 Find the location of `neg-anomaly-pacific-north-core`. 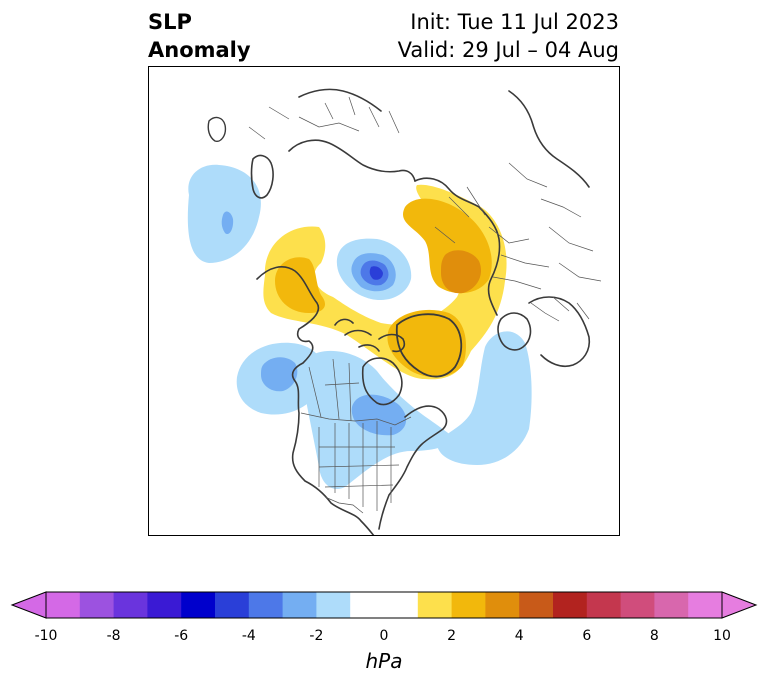

neg-anomaly-pacific-north-core is located at coordinates (227, 223).